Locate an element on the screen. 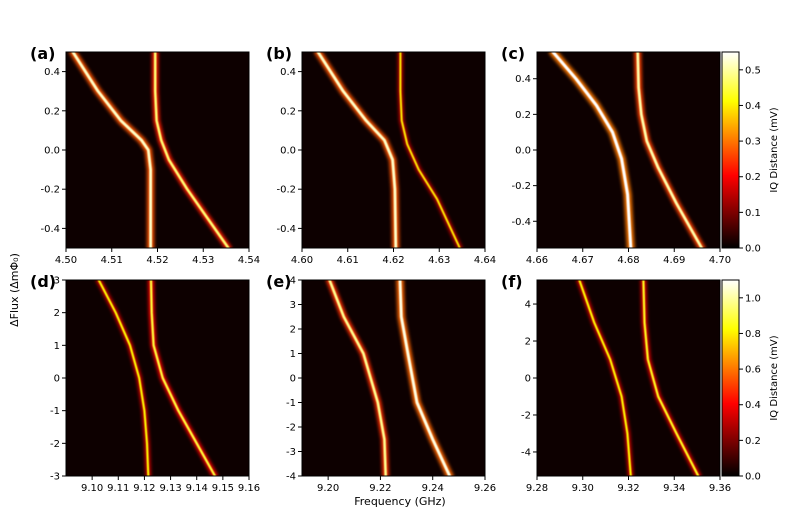 This screenshot has height=529, width=793. x-tick-label: 9.24 is located at coordinates (433, 488).